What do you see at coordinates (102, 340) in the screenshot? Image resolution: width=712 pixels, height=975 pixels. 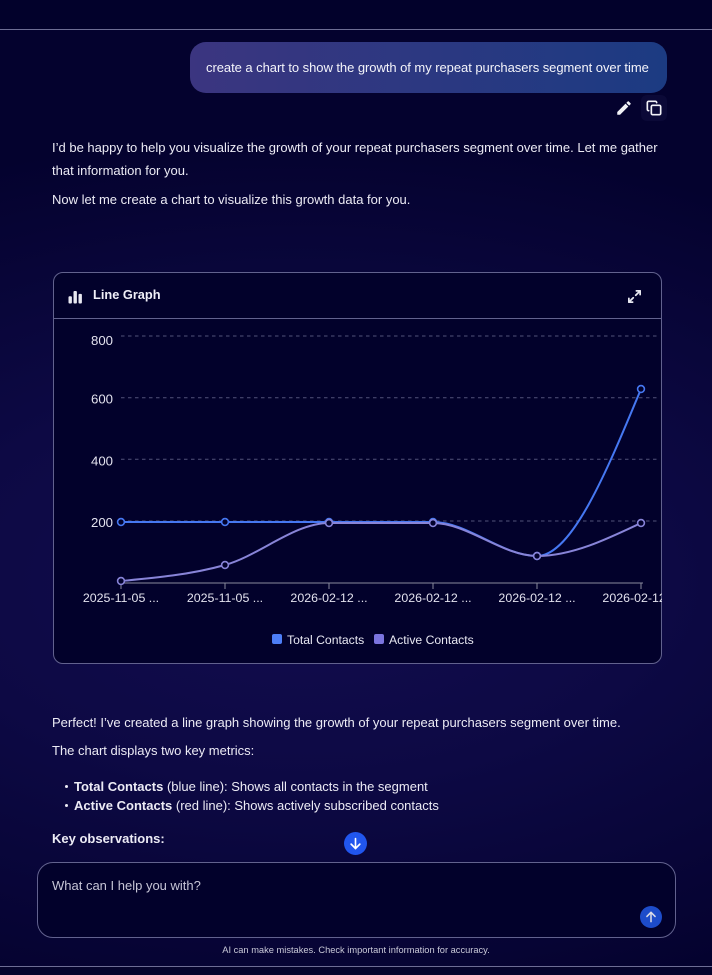 I see `svg-text: 800` at bounding box center [102, 340].